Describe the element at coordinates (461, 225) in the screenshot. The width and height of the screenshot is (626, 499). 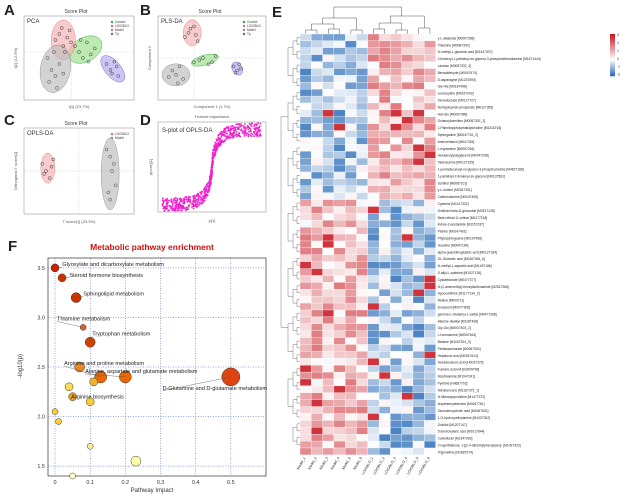
I see `heatmap-row-label: Indole-3-acetamide [M1157337]` at that location.